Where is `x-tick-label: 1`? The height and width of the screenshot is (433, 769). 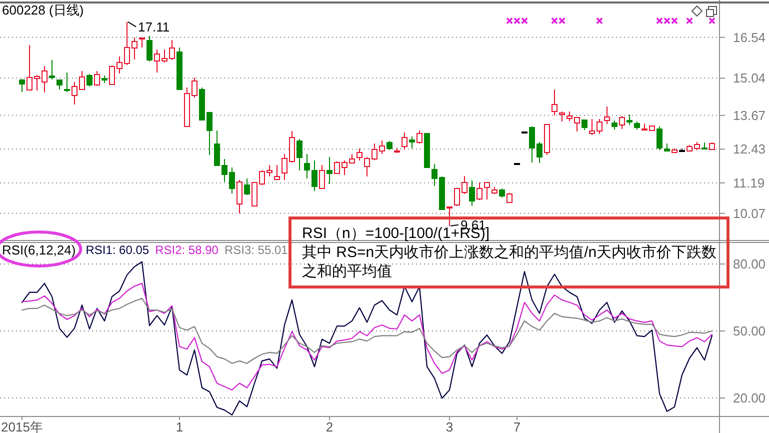
x-tick-label: 1 is located at coordinates (180, 426).